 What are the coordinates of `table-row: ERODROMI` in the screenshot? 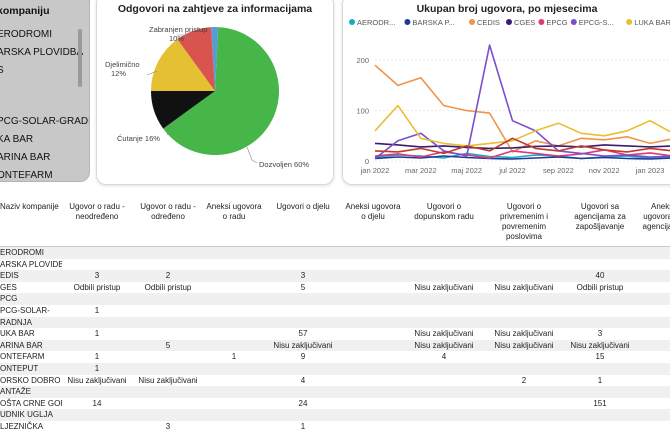 It's located at (335, 252).